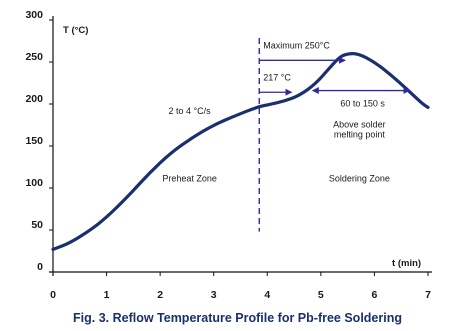 The height and width of the screenshot is (331, 475). Describe the element at coordinates (34, 141) in the screenshot. I see `y-tick-label-150: 150` at that location.